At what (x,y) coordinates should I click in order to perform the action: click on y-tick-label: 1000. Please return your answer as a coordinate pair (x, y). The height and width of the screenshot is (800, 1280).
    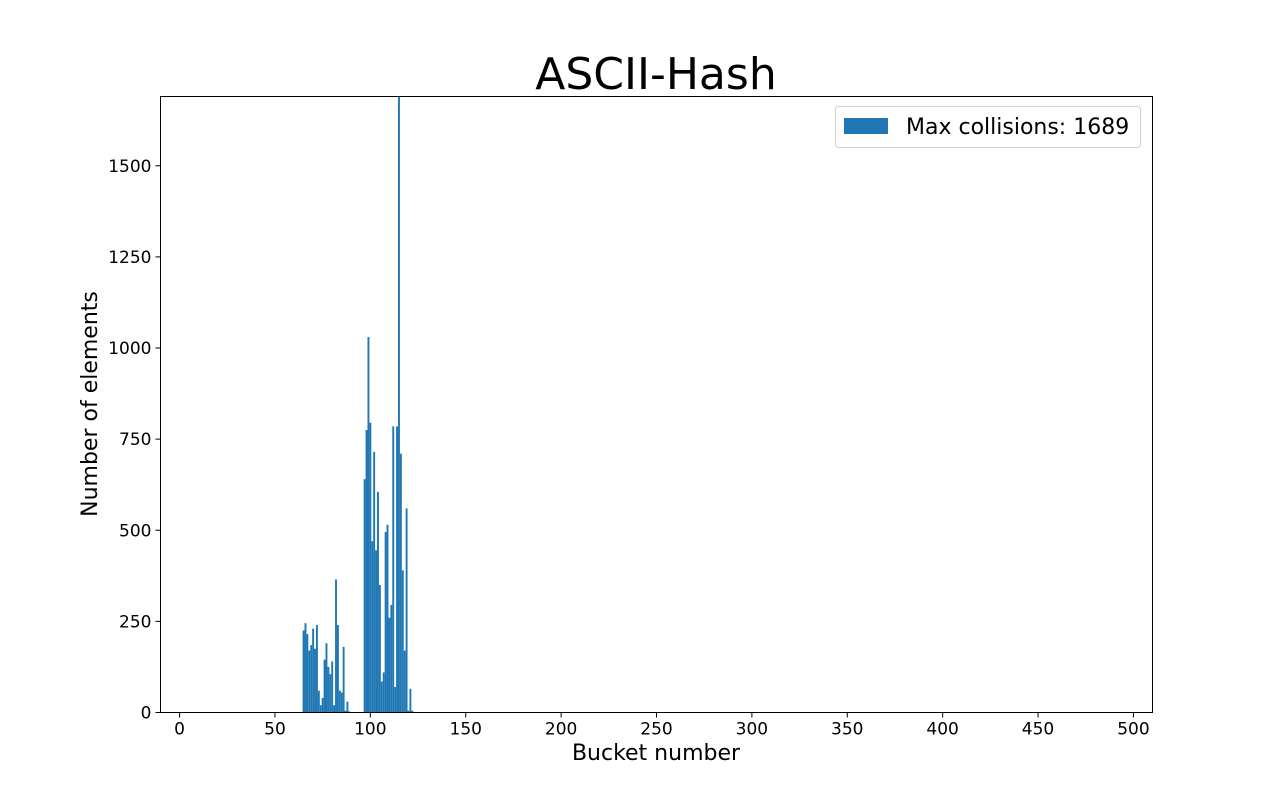
    Looking at the image, I should click on (129, 349).